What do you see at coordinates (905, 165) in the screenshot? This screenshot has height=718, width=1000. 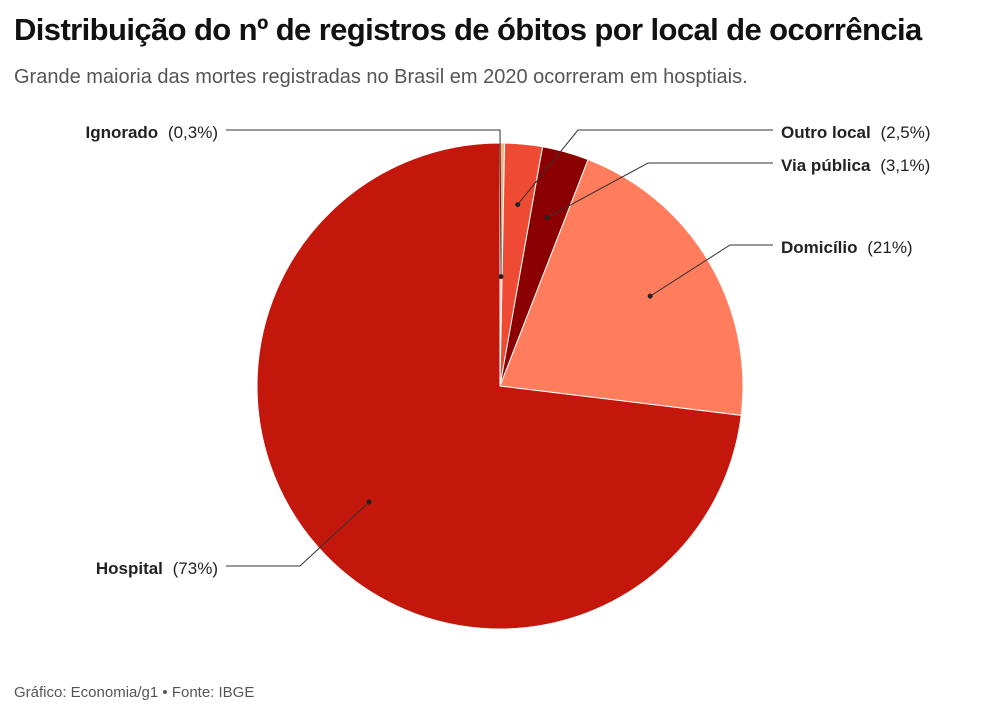 I see `slice-value-via-publica: (3,1%)` at bounding box center [905, 165].